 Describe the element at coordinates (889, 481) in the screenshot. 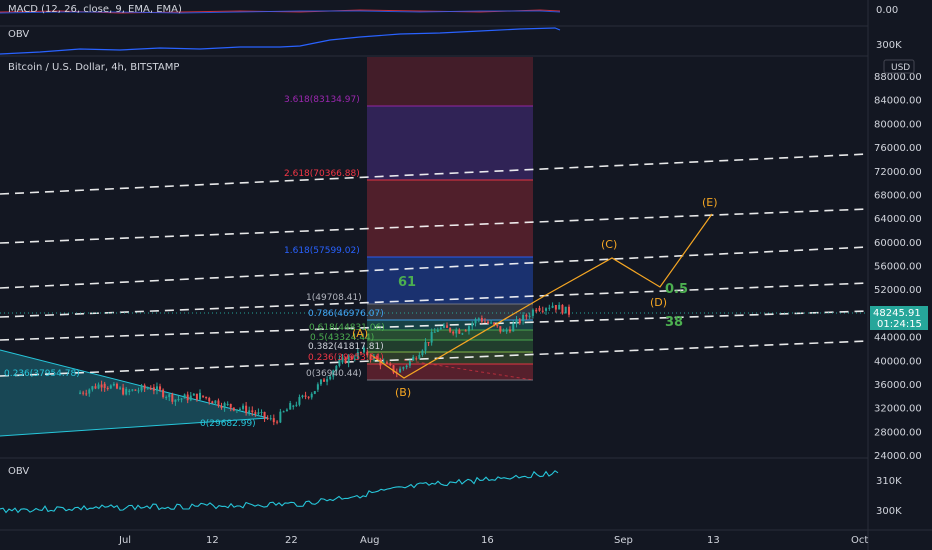

I see `obv-bottom-tick-1: 310K` at that location.